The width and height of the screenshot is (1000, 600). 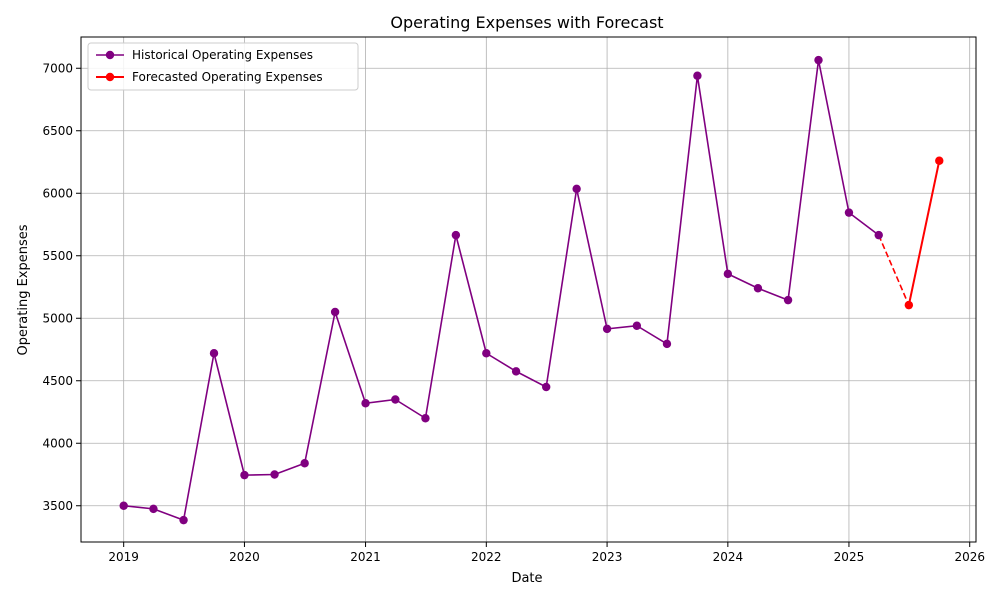 What do you see at coordinates (607, 557) in the screenshot?
I see `x-tick-label: 2023` at bounding box center [607, 557].